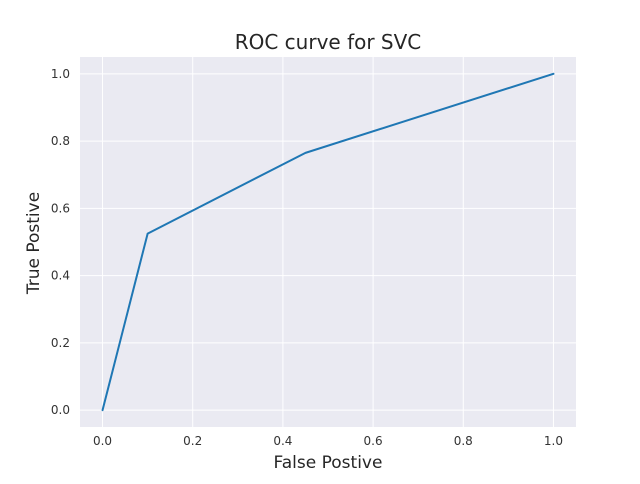 Image resolution: width=640 pixels, height=484 pixels. What do you see at coordinates (60, 242) in the screenshot?
I see `y-axis-ticks: 0.0 0.2 0.4 0.6 0.8 1.0` at bounding box center [60, 242].